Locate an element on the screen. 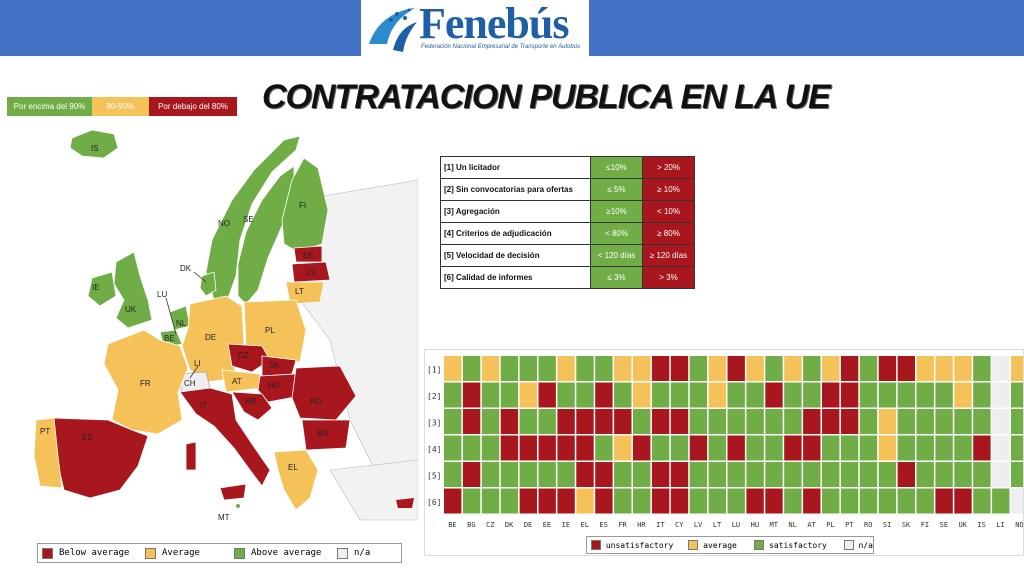 Image resolution: width=1024 pixels, height=576 pixels. legend-swatch-below is located at coordinates (47, 553).